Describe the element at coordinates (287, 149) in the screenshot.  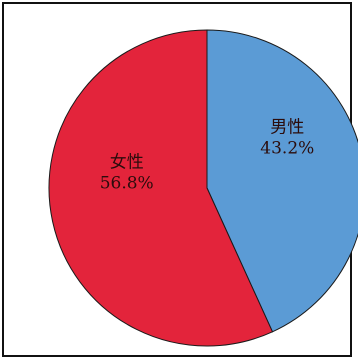
I see `slice-value-label: 43.2%` at that location.